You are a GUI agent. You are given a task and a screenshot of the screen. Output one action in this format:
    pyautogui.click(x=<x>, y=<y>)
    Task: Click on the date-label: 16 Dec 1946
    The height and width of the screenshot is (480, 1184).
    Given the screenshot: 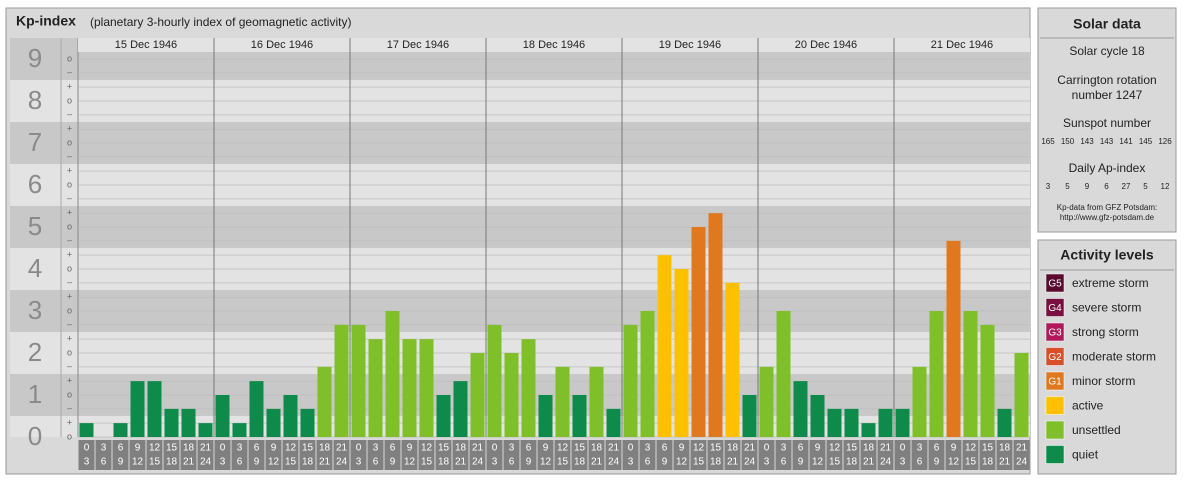 What is the action you would take?
    pyautogui.click(x=282, y=45)
    